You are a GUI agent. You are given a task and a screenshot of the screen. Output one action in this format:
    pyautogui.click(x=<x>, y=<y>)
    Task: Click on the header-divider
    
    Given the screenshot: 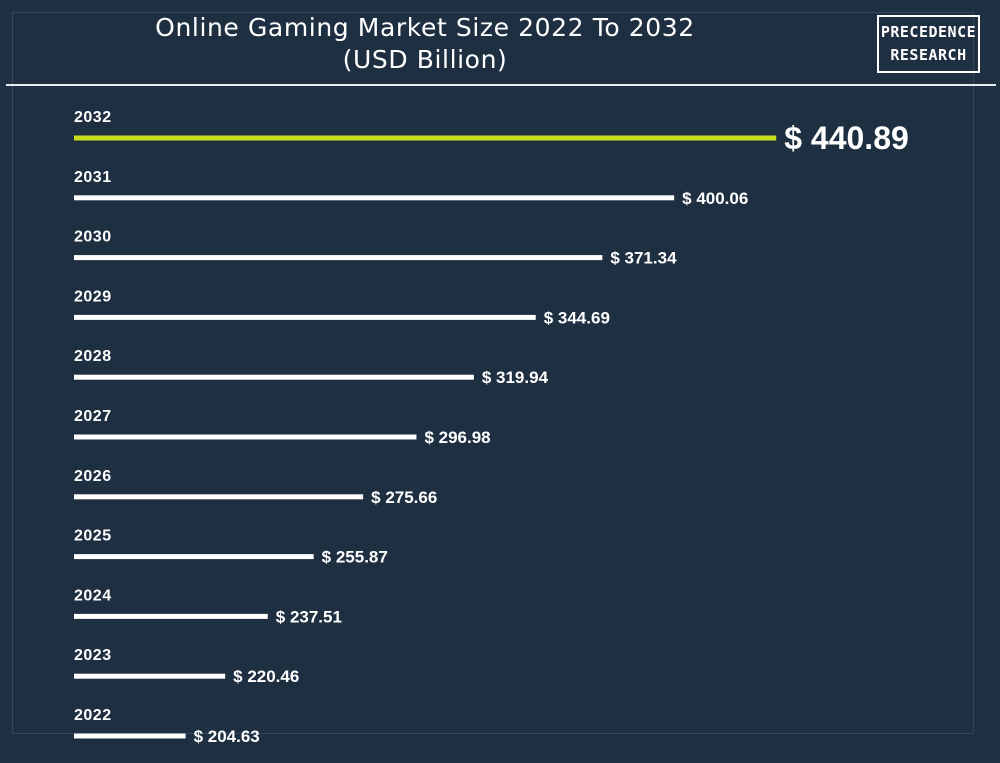 What is the action you would take?
    pyautogui.click(x=501, y=85)
    